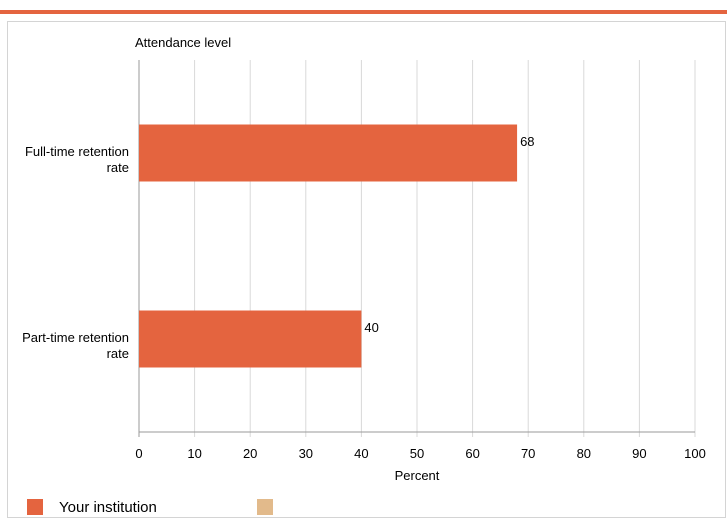 Image resolution: width=727 pixels, height=519 pixels. I want to click on x-tick-label: 40, so click(361, 453).